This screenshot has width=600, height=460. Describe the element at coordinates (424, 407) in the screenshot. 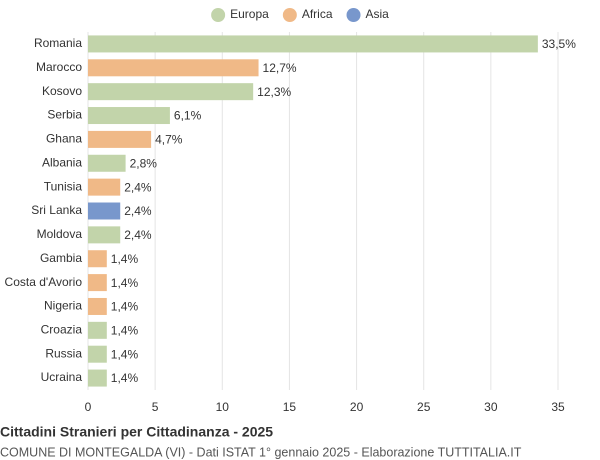

I see `x-tick-label: 25` at that location.